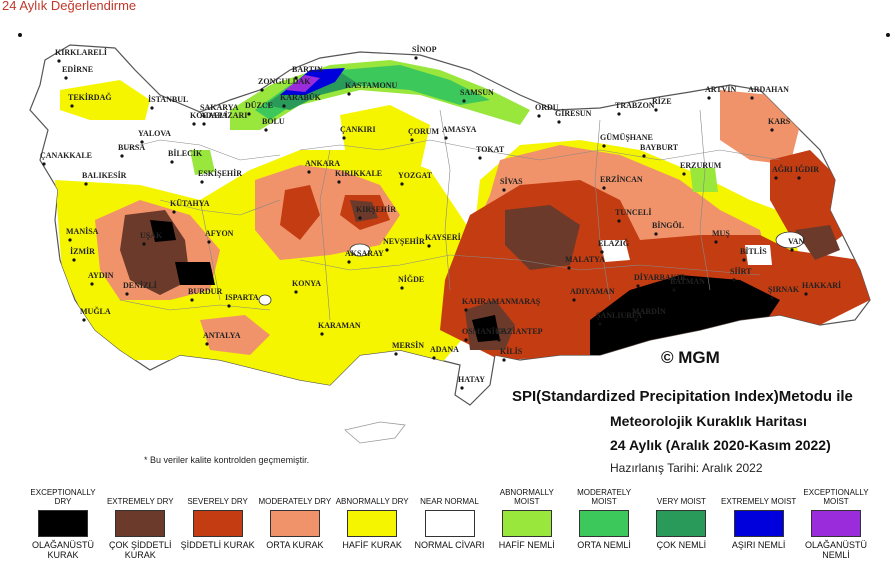  I want to click on legend-label-en: MODERATELY MOIST, so click(604, 497).